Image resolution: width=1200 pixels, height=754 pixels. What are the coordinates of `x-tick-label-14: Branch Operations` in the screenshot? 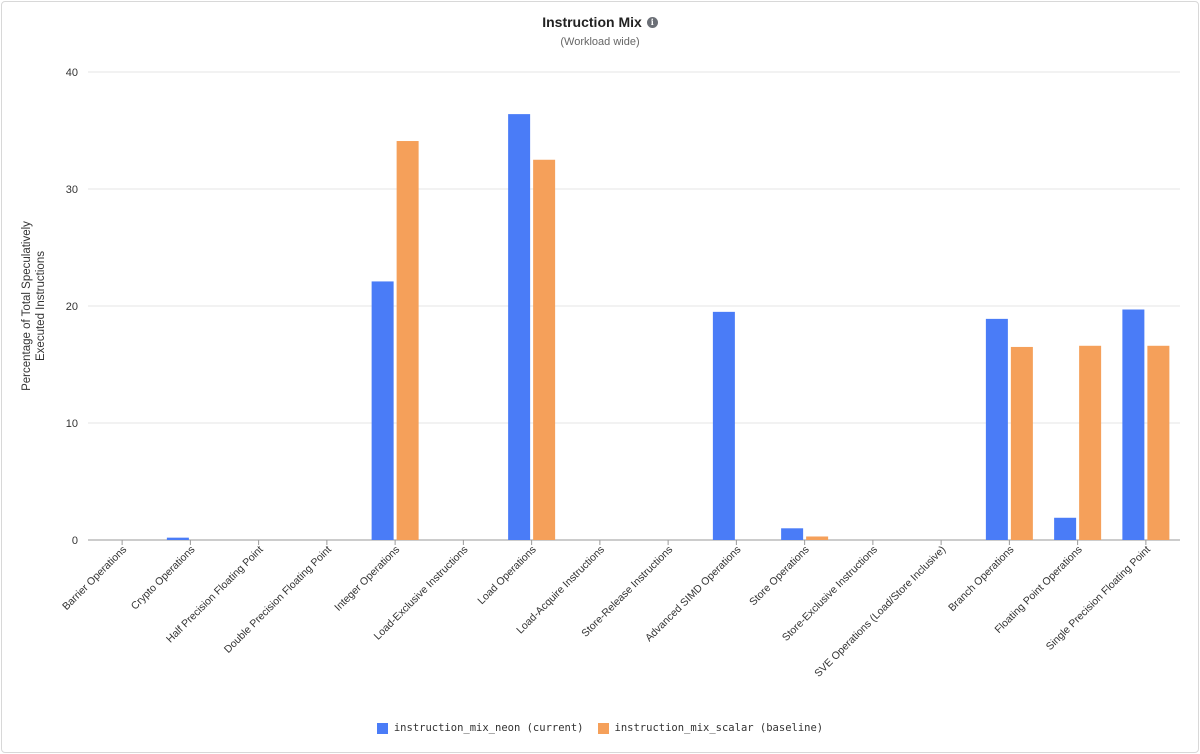 It's located at (981, 579).